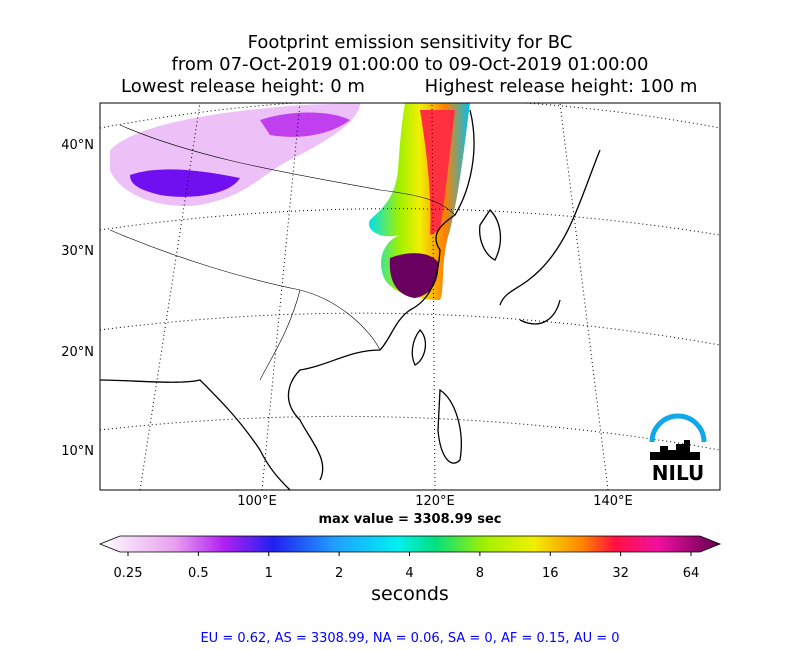  I want to click on logo-text: NILU, so click(678, 473).